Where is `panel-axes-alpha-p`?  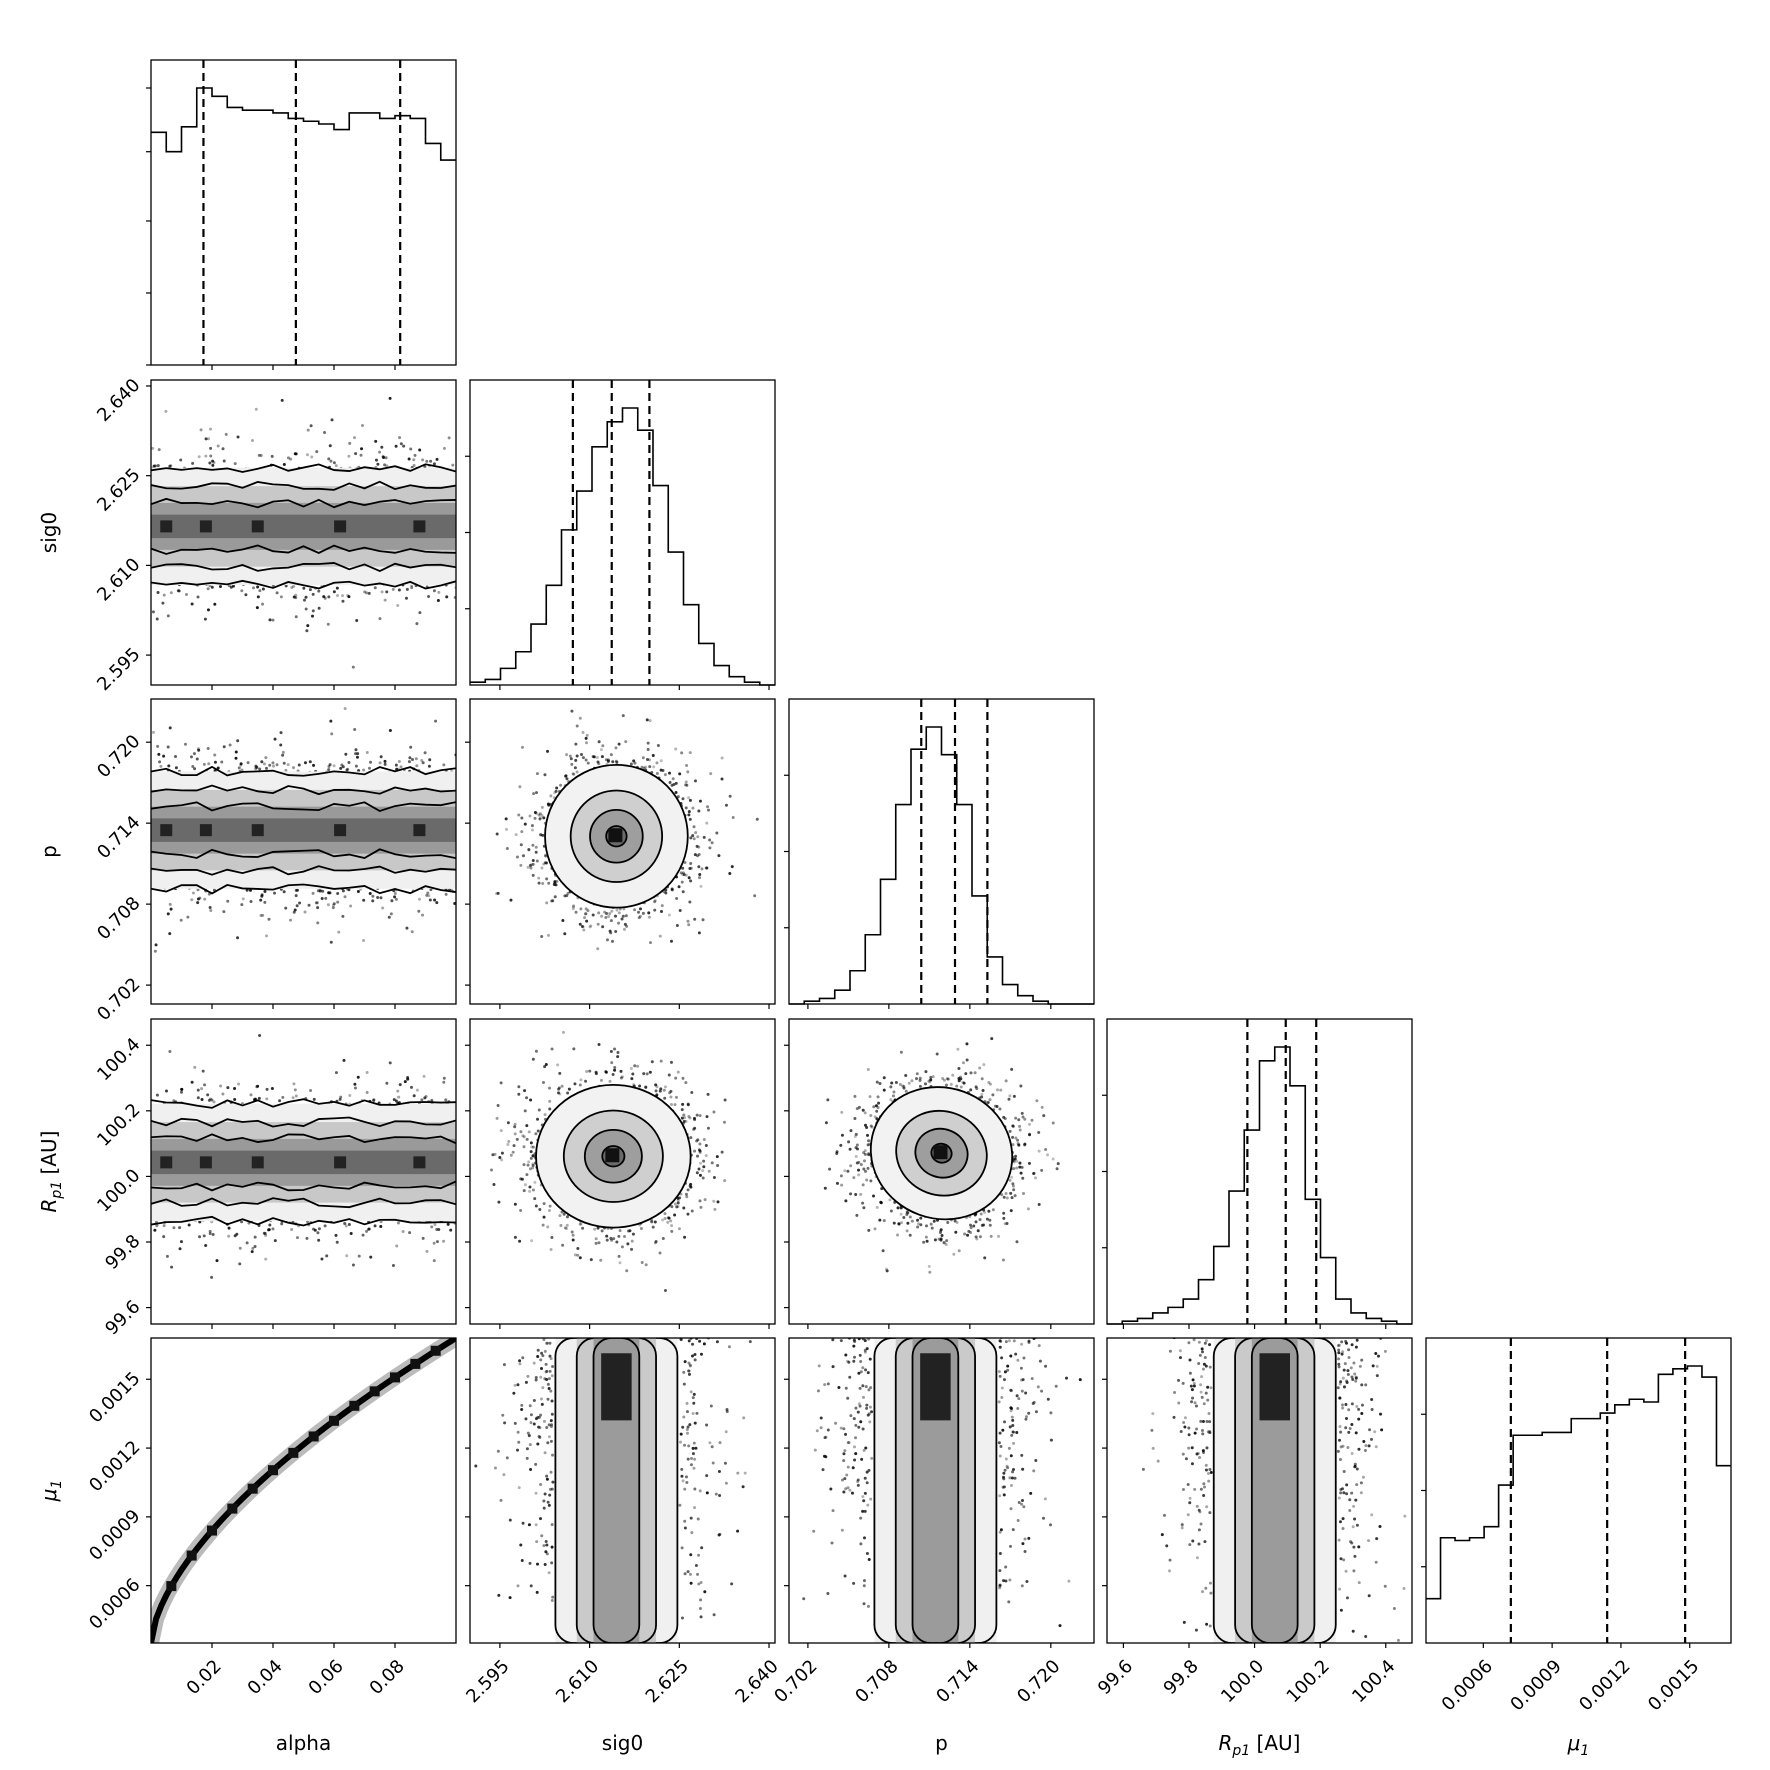
panel-axes-alpha-p is located at coordinates (301, 853).